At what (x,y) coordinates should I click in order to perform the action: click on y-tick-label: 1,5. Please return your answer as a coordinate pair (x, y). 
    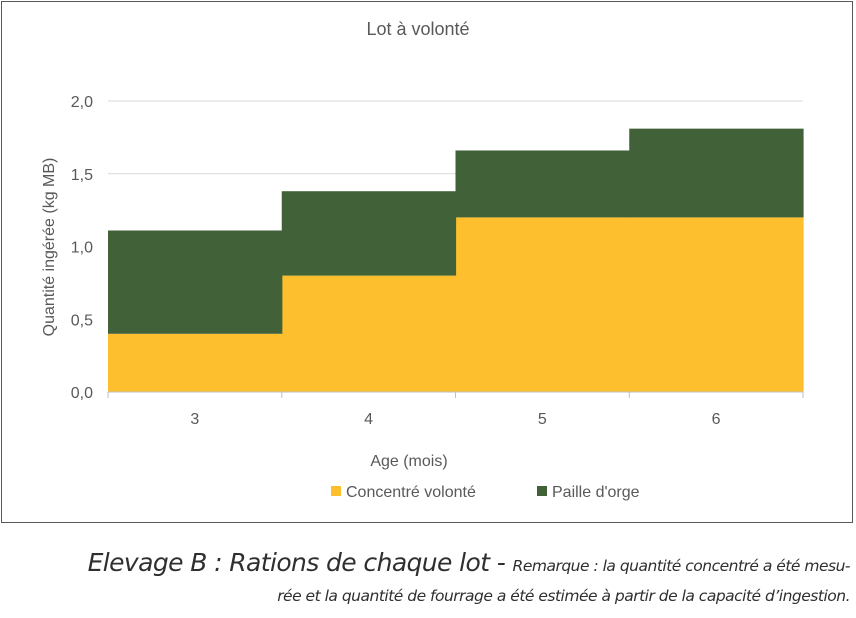
    Looking at the image, I should click on (82, 175).